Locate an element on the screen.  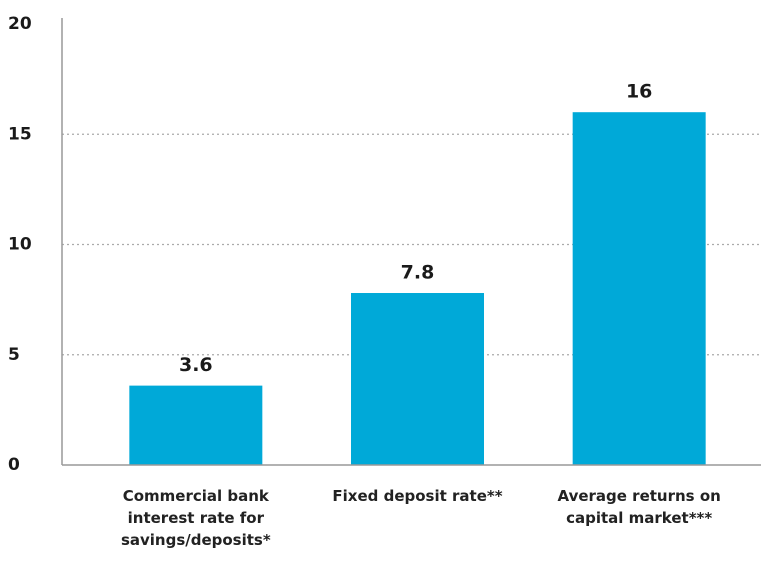
y-tick-label: 15 is located at coordinates (20, 134).